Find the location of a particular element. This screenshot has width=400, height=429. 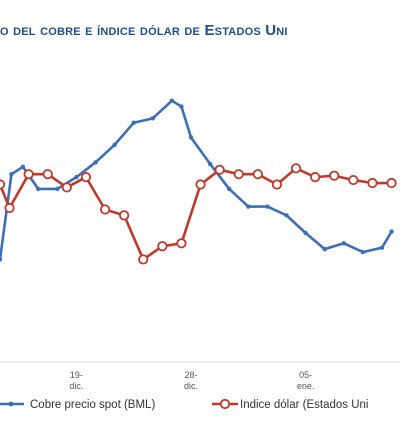

x-tick-label-line: 28- is located at coordinates (190, 375).